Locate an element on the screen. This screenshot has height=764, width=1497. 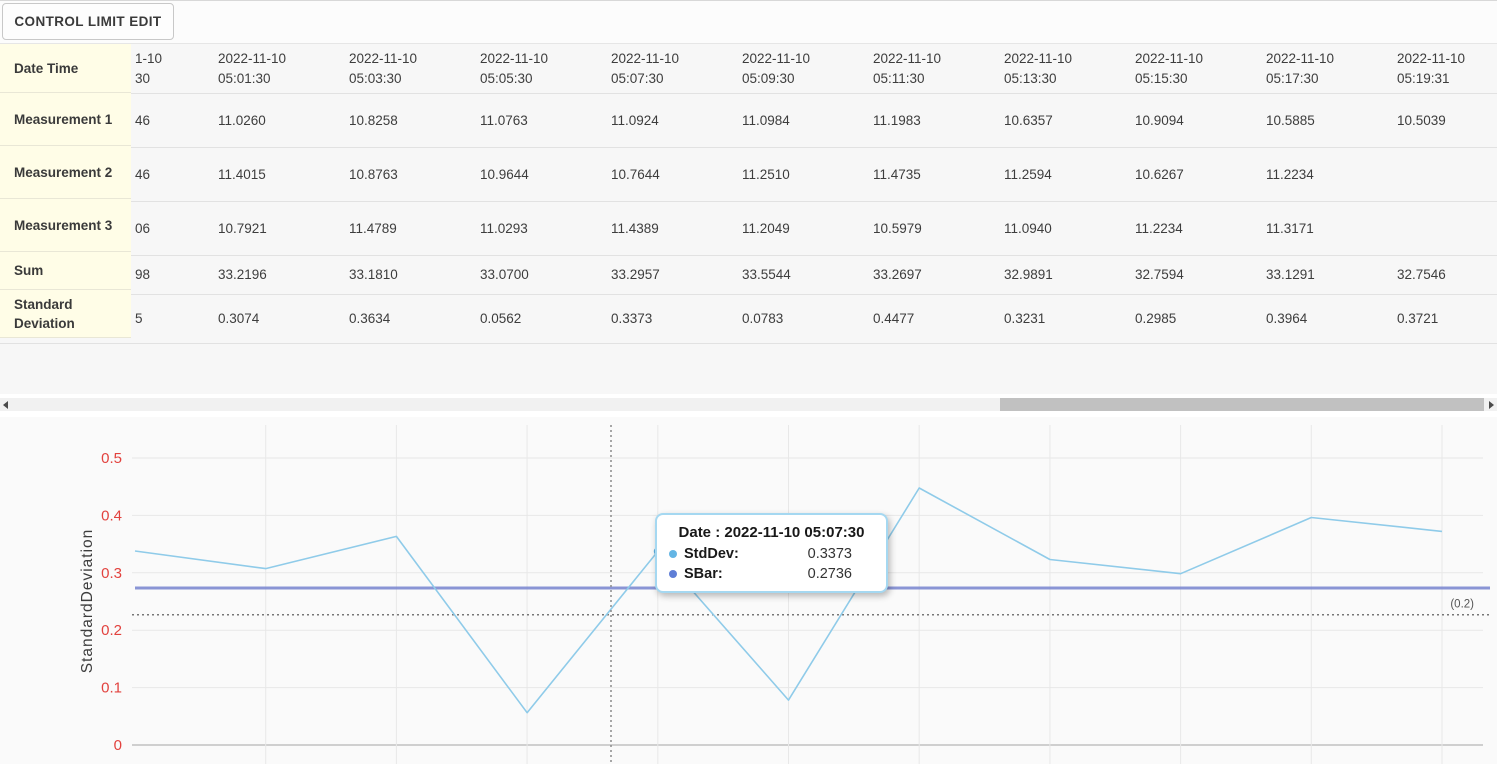
table-header-cell: 2022-11-10 05:13:30 is located at coordinates (1038, 68).